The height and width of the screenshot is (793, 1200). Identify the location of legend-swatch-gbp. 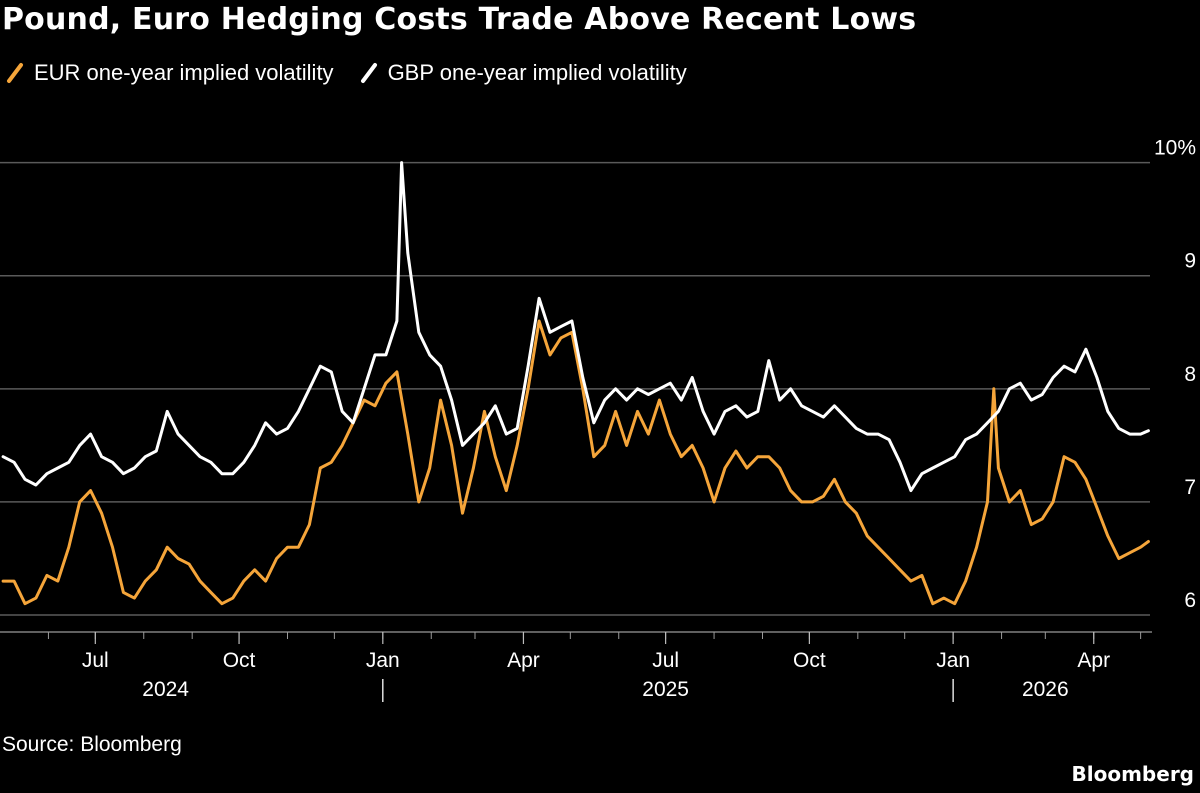
(368, 73).